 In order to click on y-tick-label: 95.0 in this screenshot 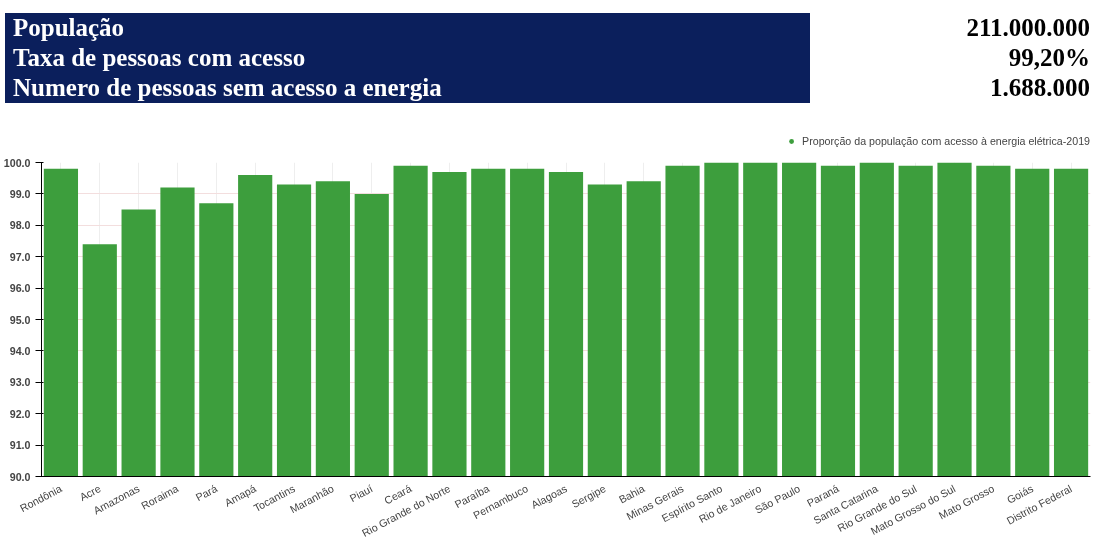, I will do `click(20, 319)`.